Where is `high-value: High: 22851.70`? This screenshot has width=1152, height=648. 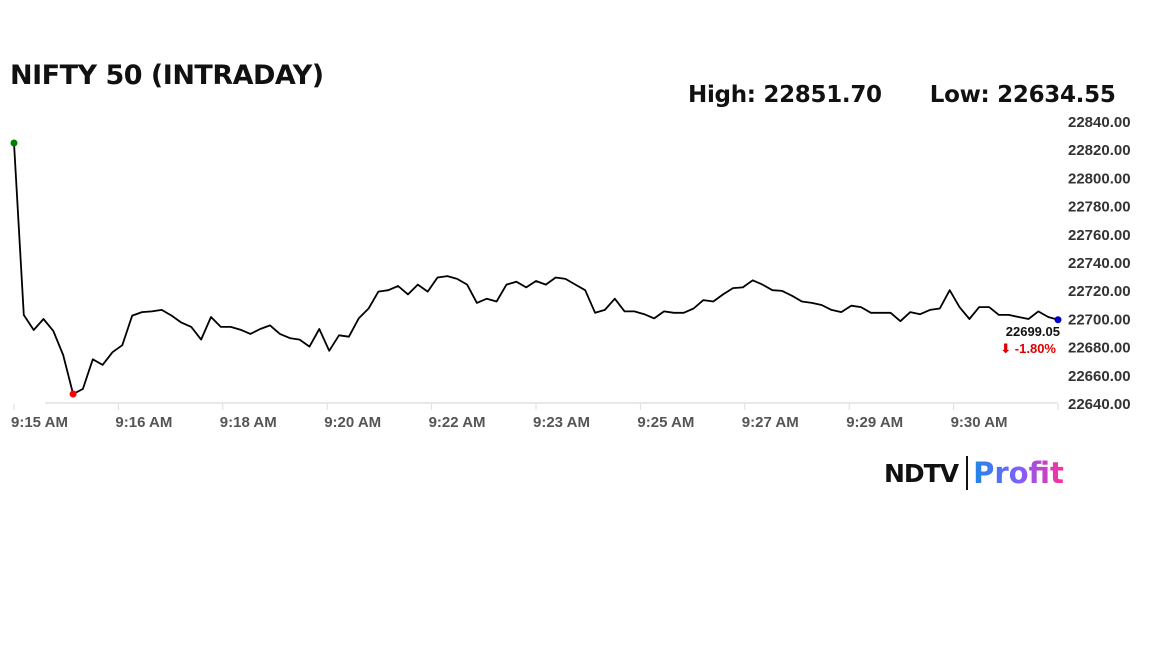
high-value: High: 22851.70 is located at coordinates (785, 95).